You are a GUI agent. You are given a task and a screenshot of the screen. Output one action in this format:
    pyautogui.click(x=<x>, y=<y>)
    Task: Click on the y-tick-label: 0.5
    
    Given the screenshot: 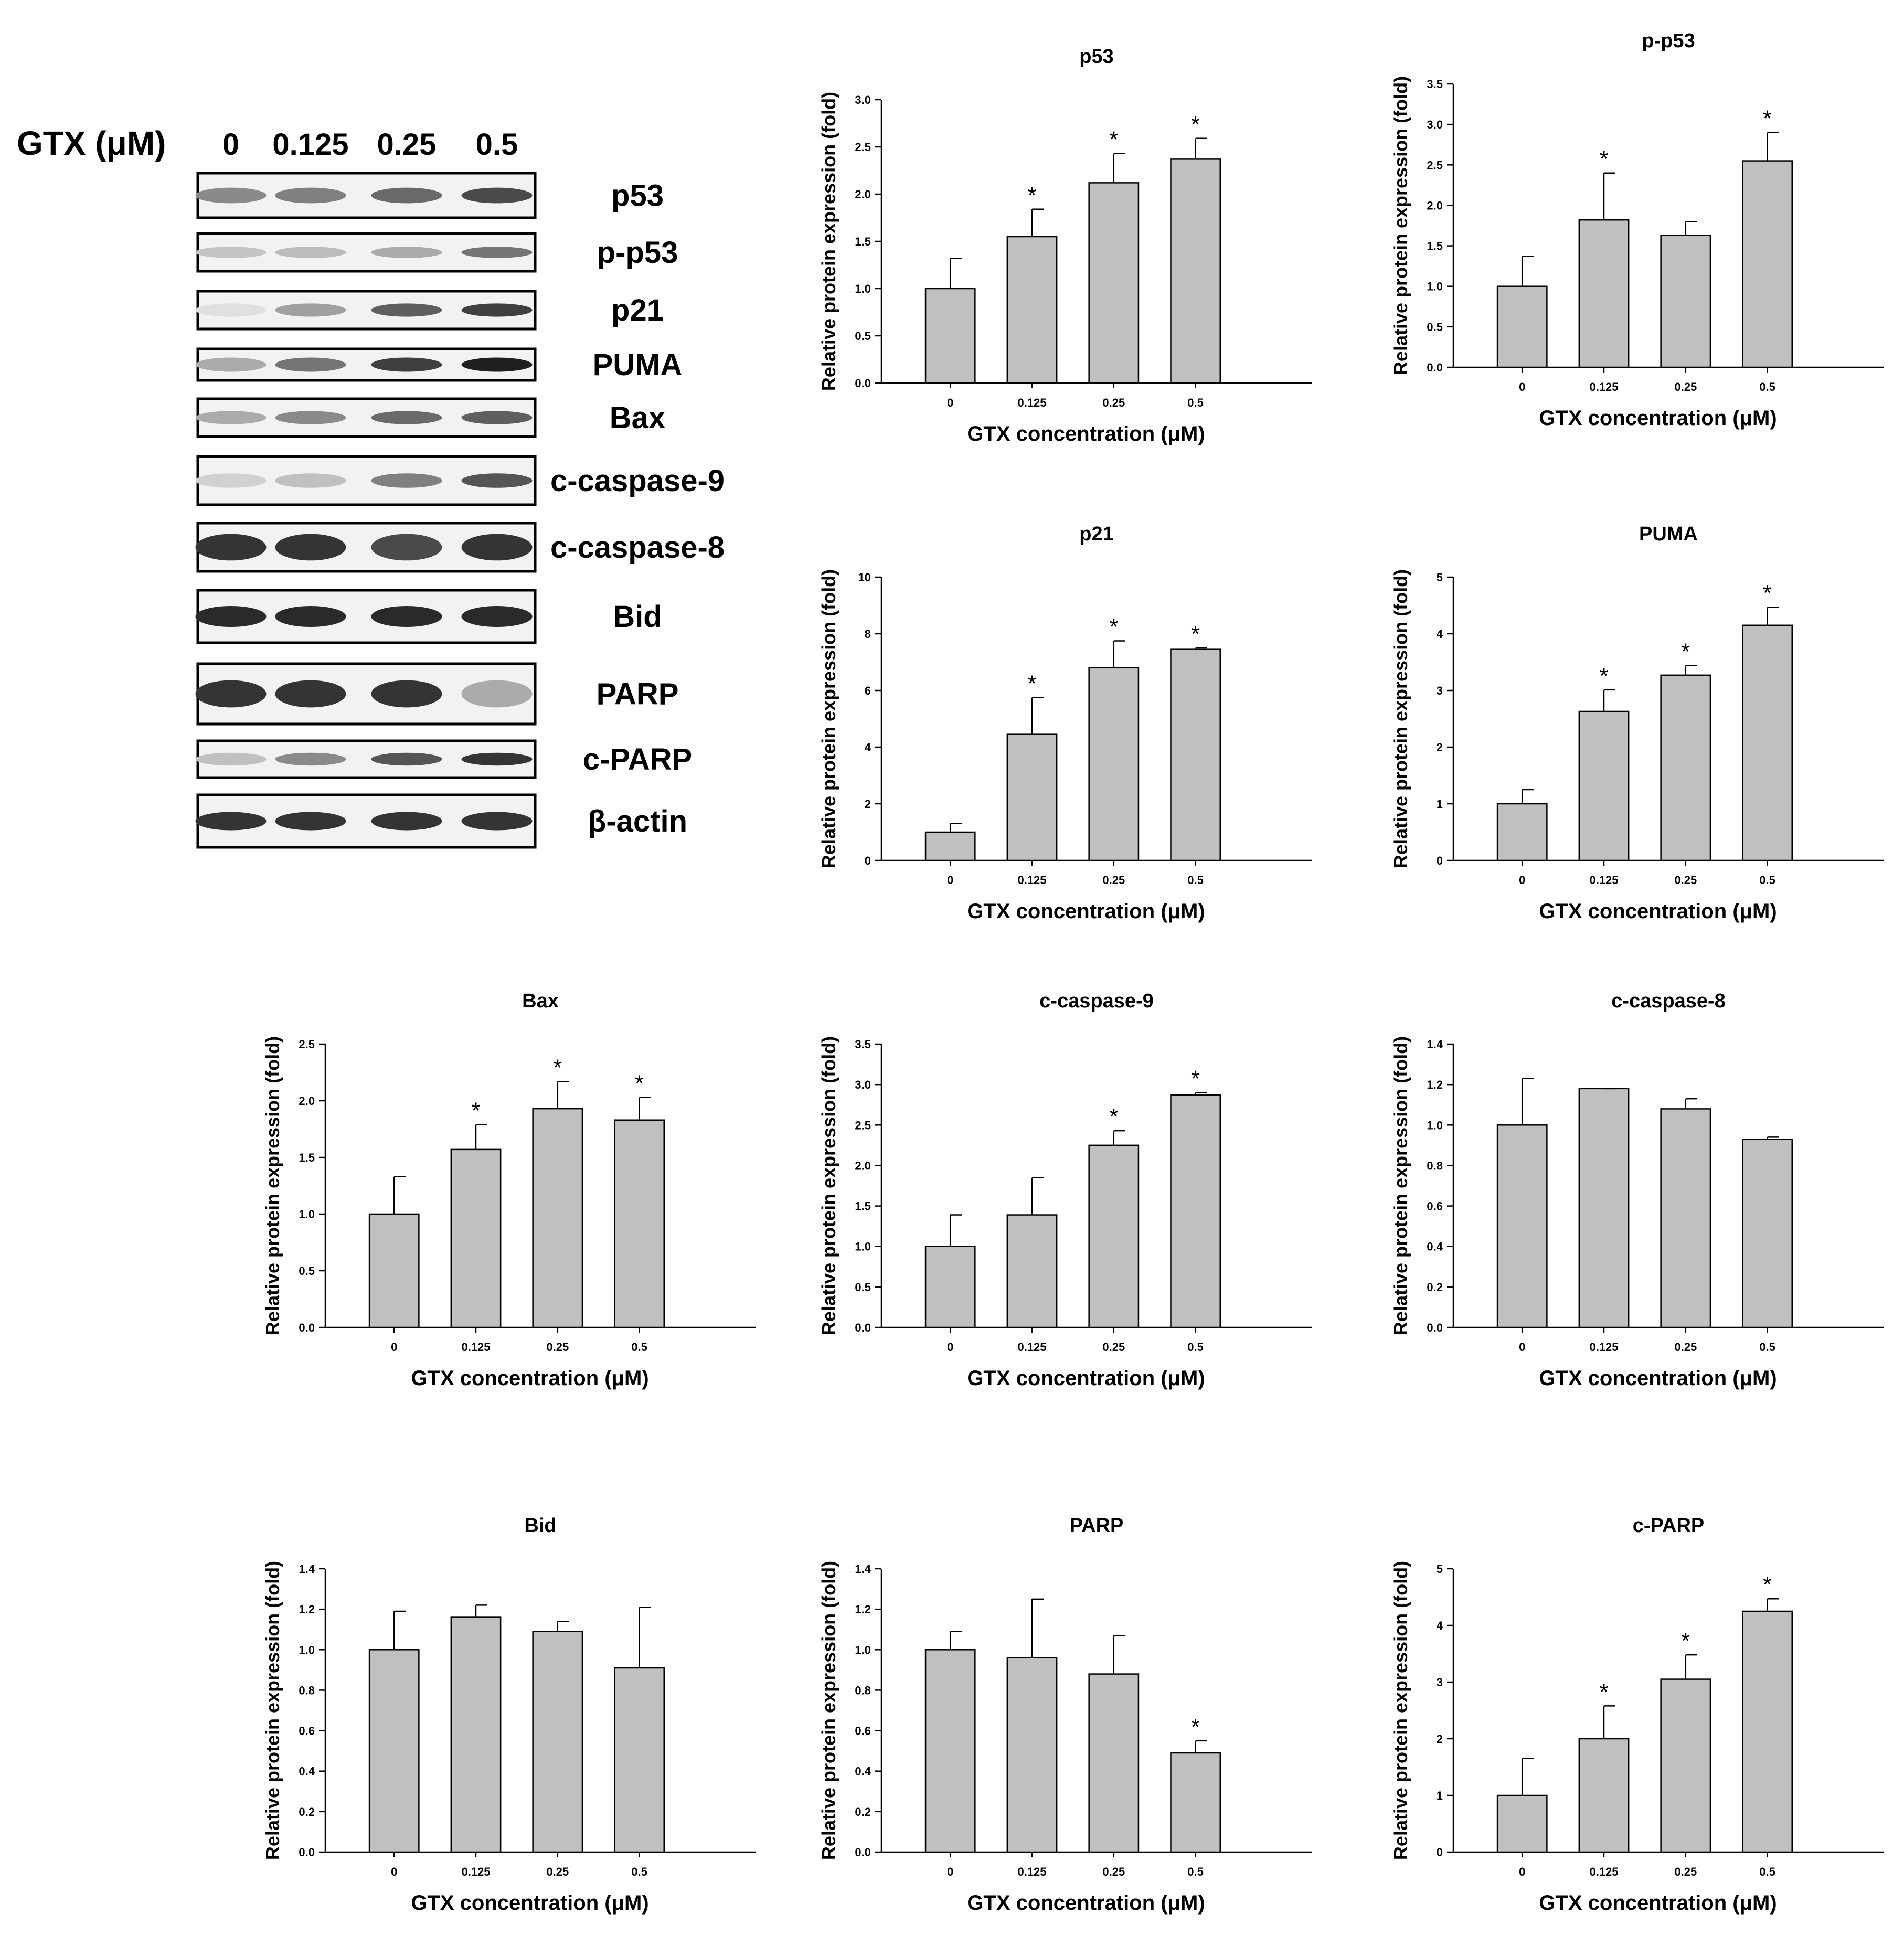 What is the action you would take?
    pyautogui.click(x=307, y=1271)
    